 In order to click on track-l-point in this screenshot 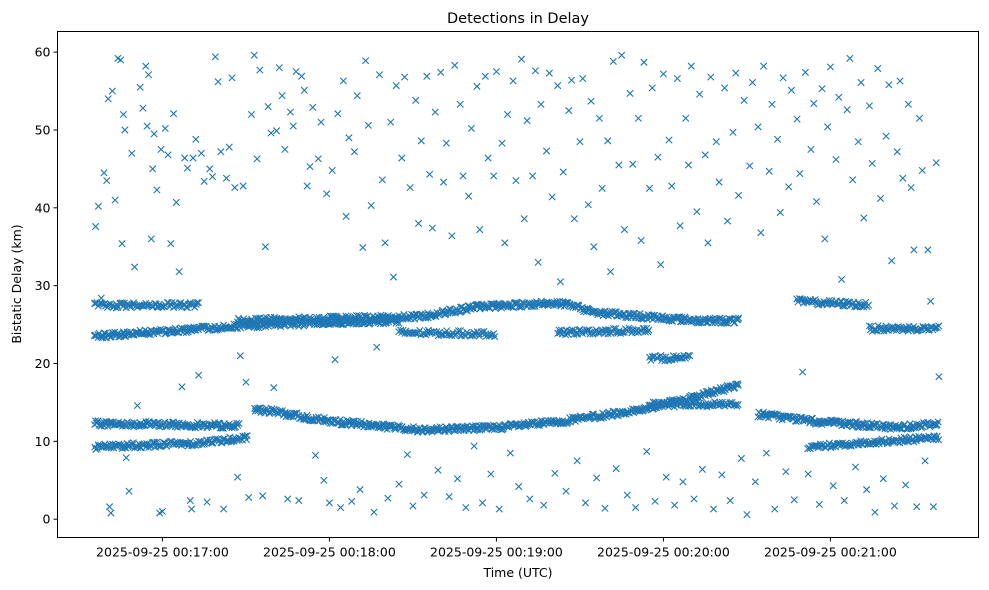, I will do `click(688, 355)`.